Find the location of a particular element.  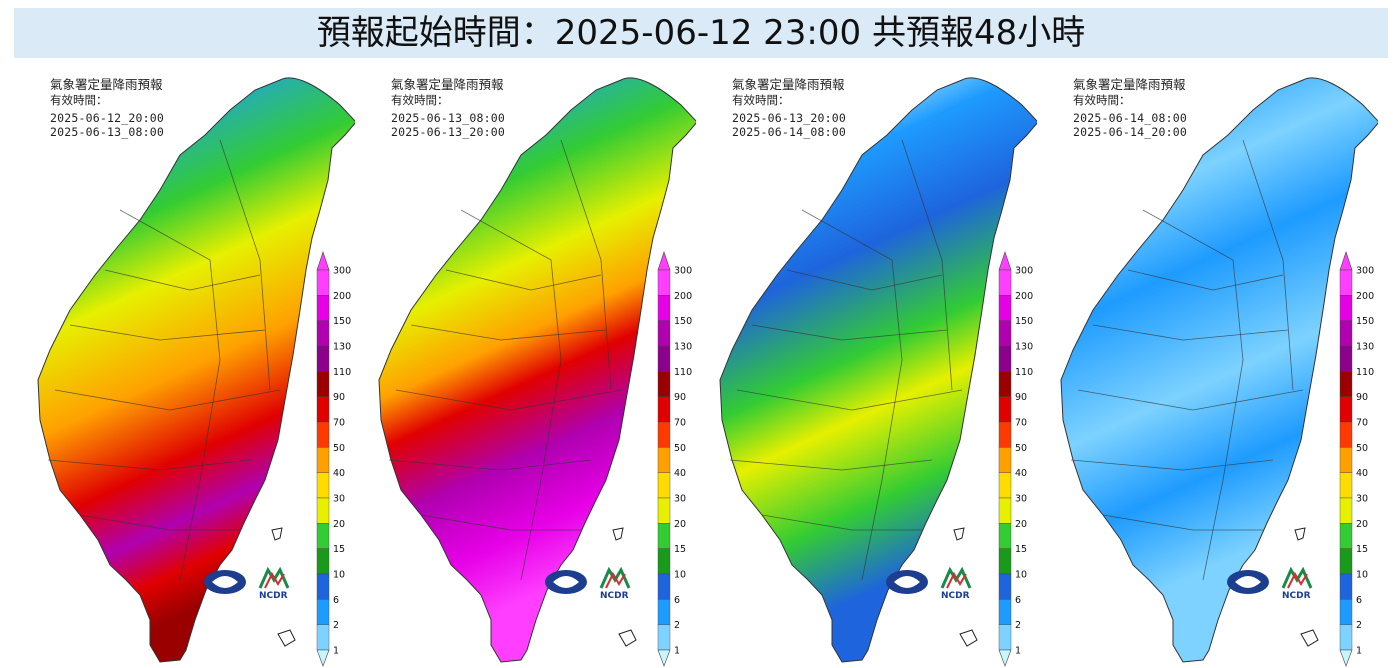

green-island-outline is located at coordinates (277, 534).